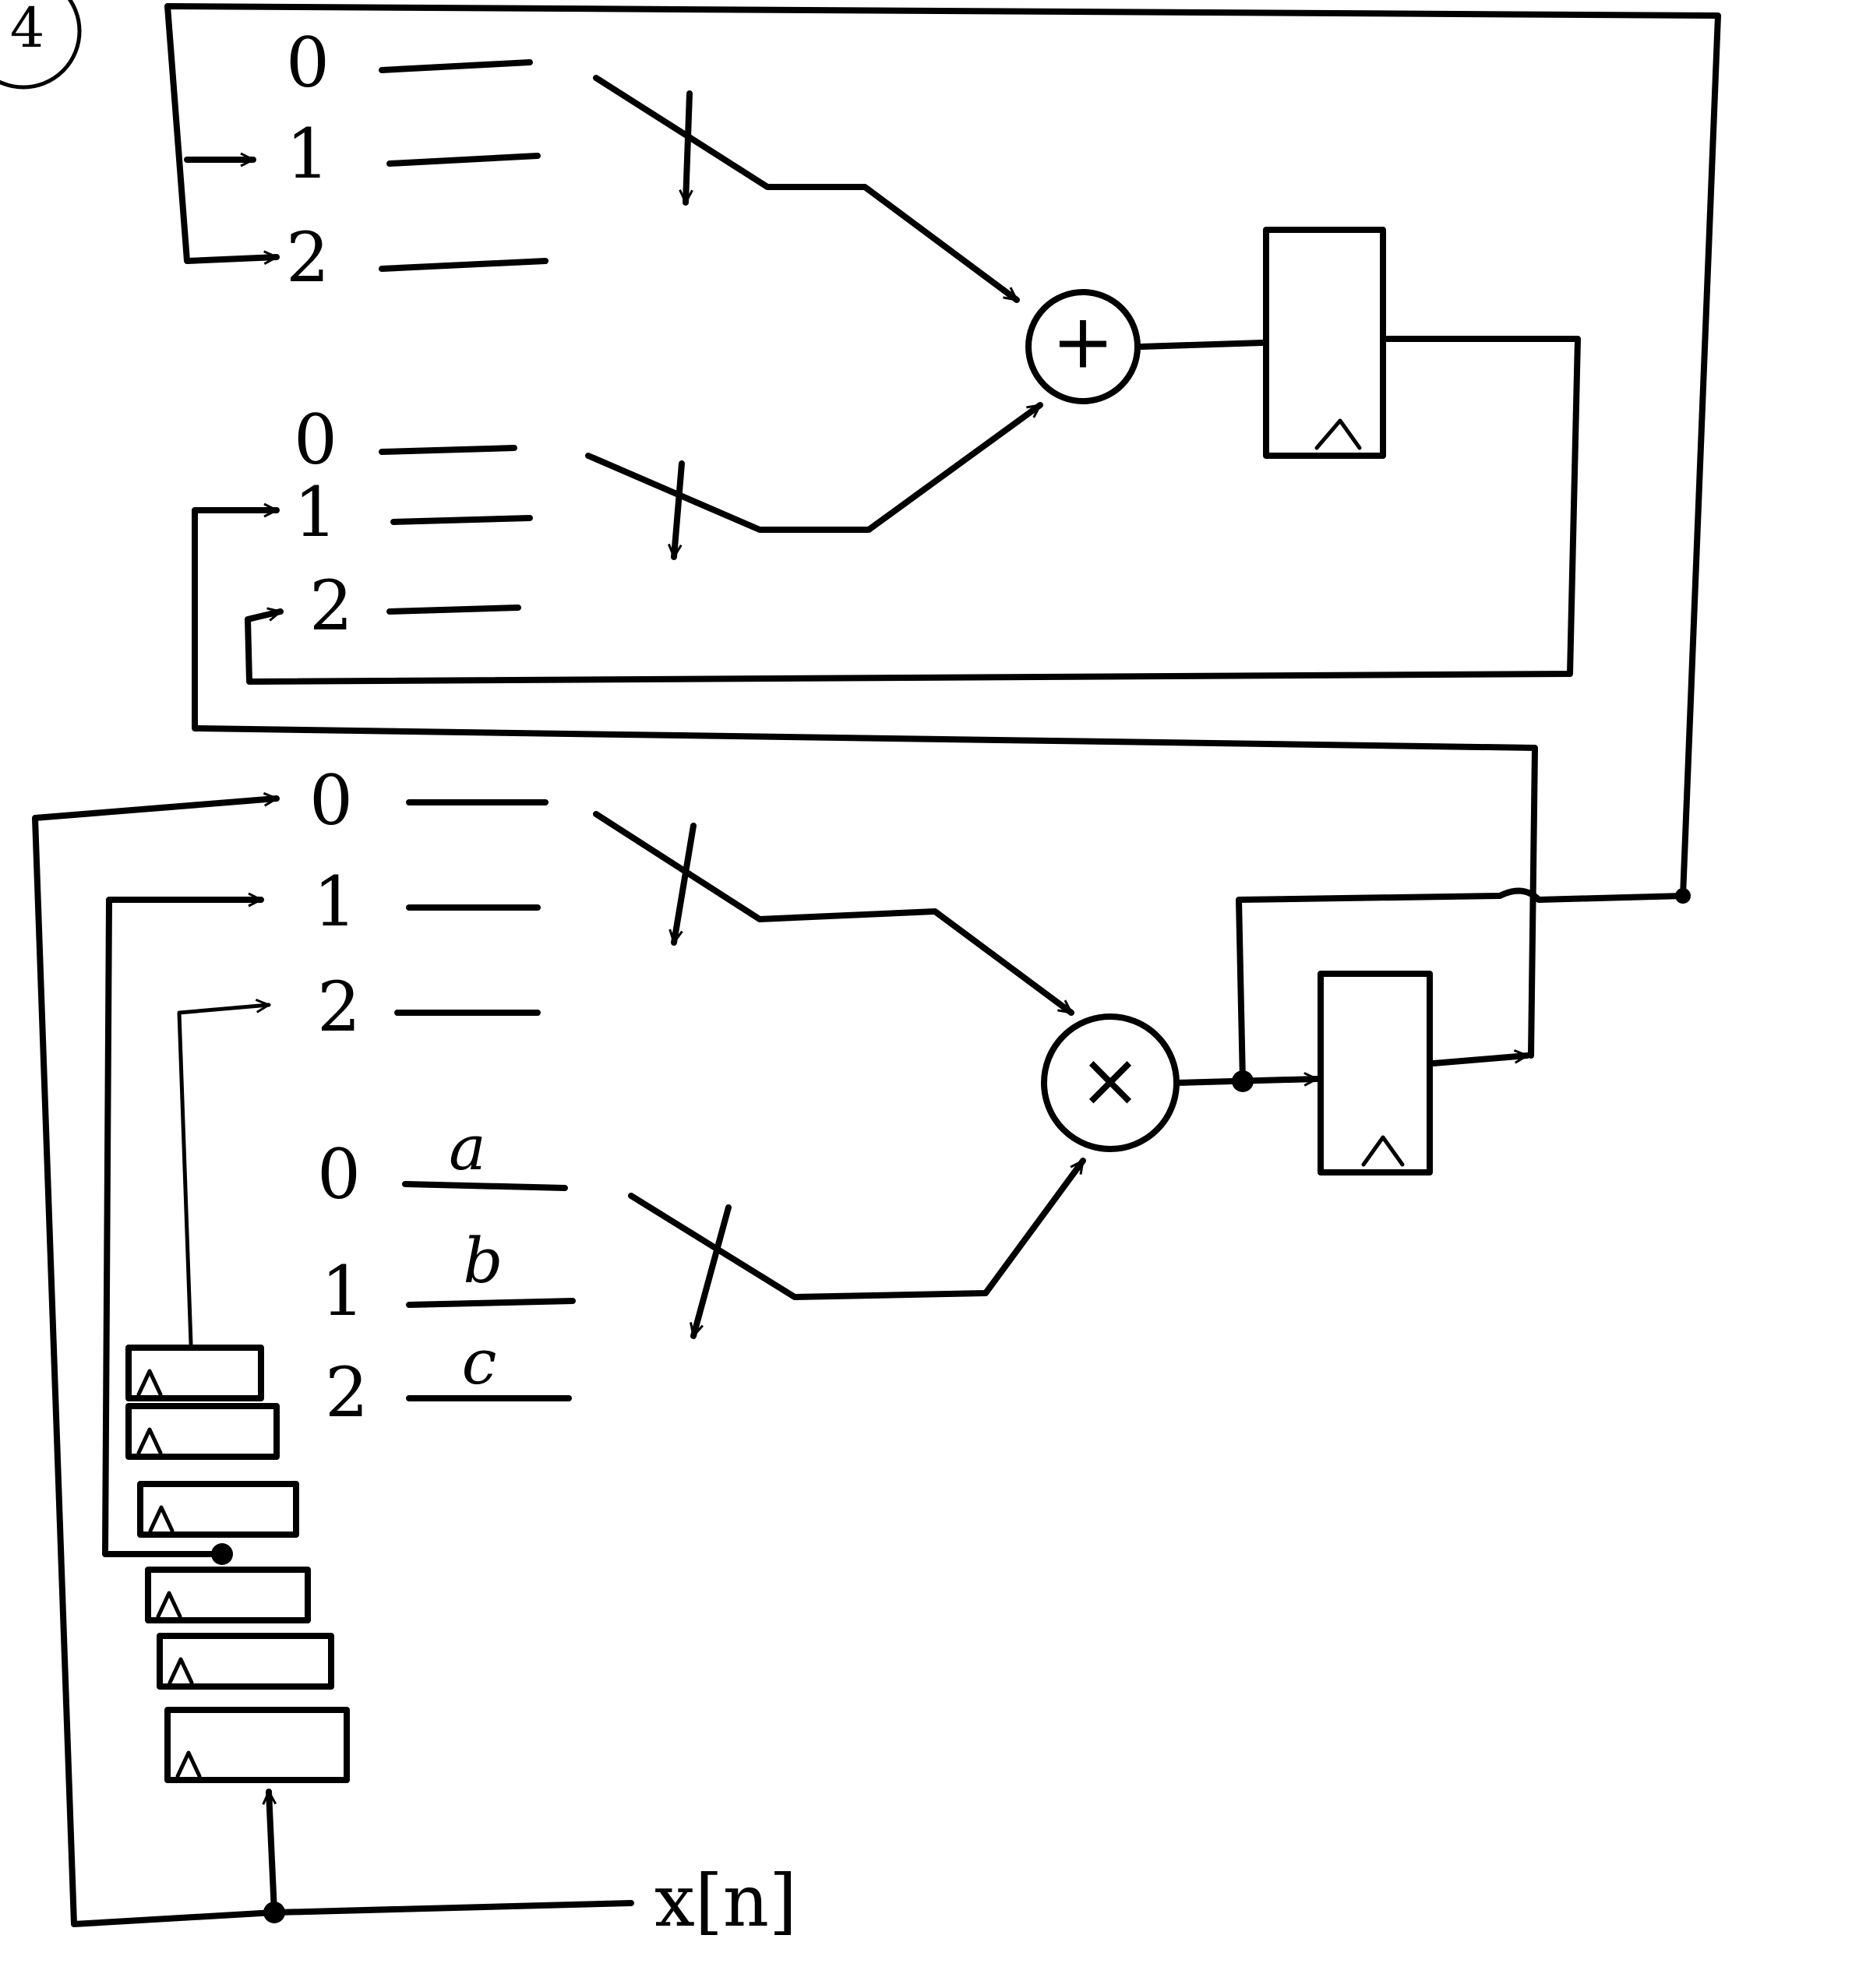  Describe the element at coordinates (712, 1271) in the screenshot. I see `mux-coef-select-arrow` at that location.